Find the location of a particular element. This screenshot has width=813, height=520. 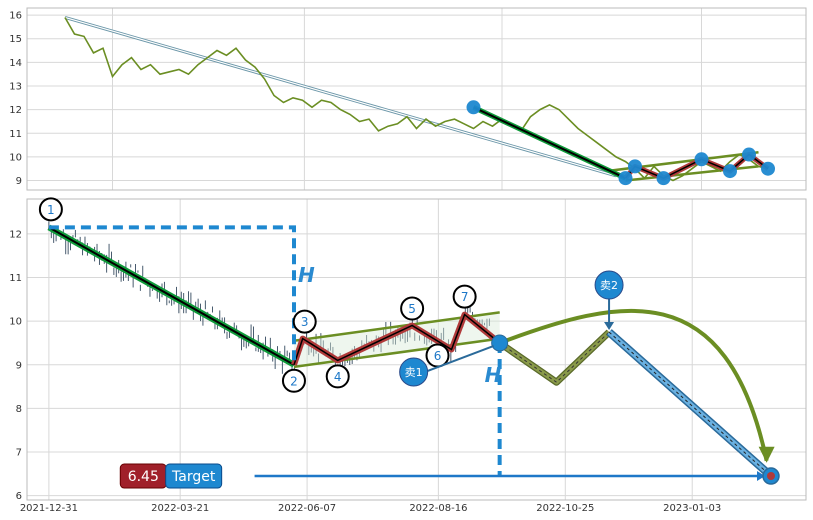

bottom-y-tick-label: 7 is located at coordinates (19, 453).